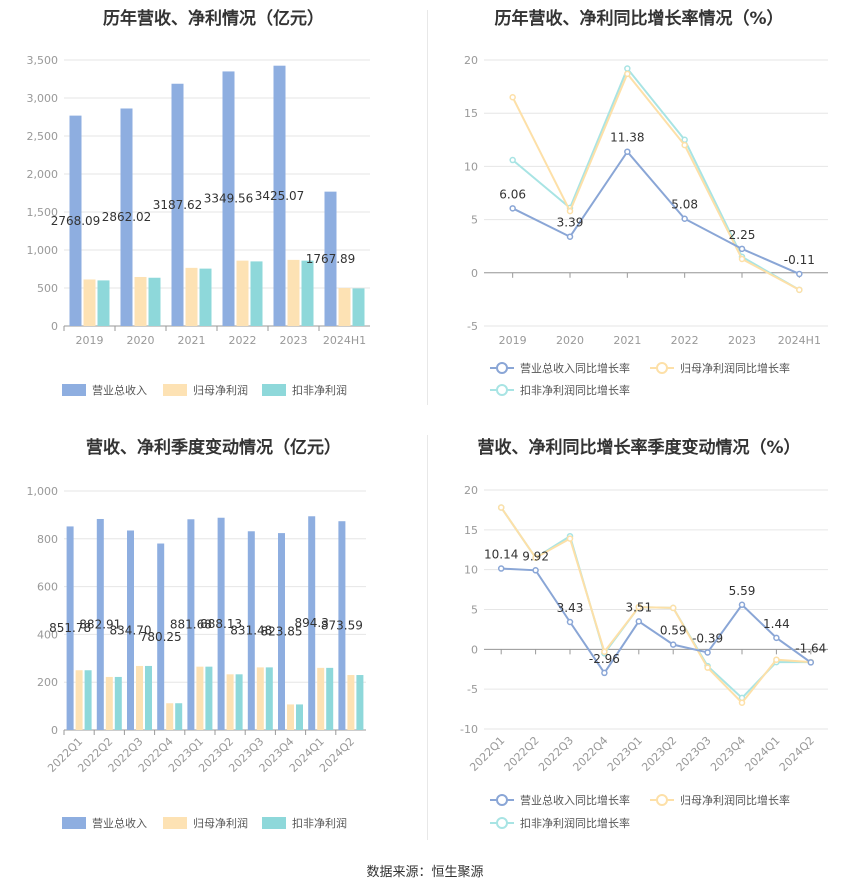  What do you see at coordinates (742, 591) in the screenshot?
I see `data-label: 5.59` at bounding box center [742, 591].